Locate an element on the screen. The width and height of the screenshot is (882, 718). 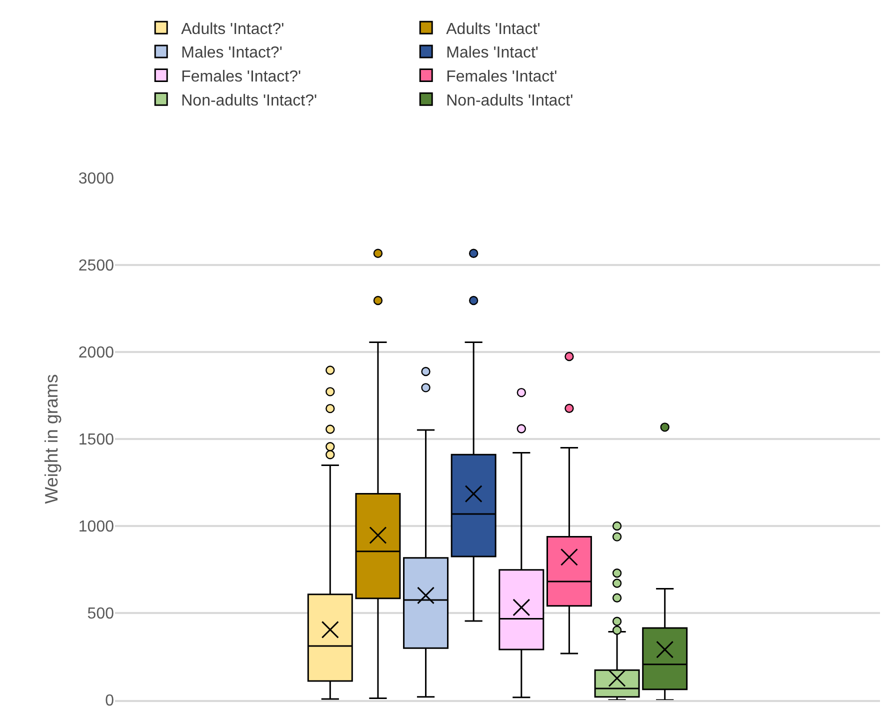
legend-label: Non-adults 'Intact?' is located at coordinates (249, 101).